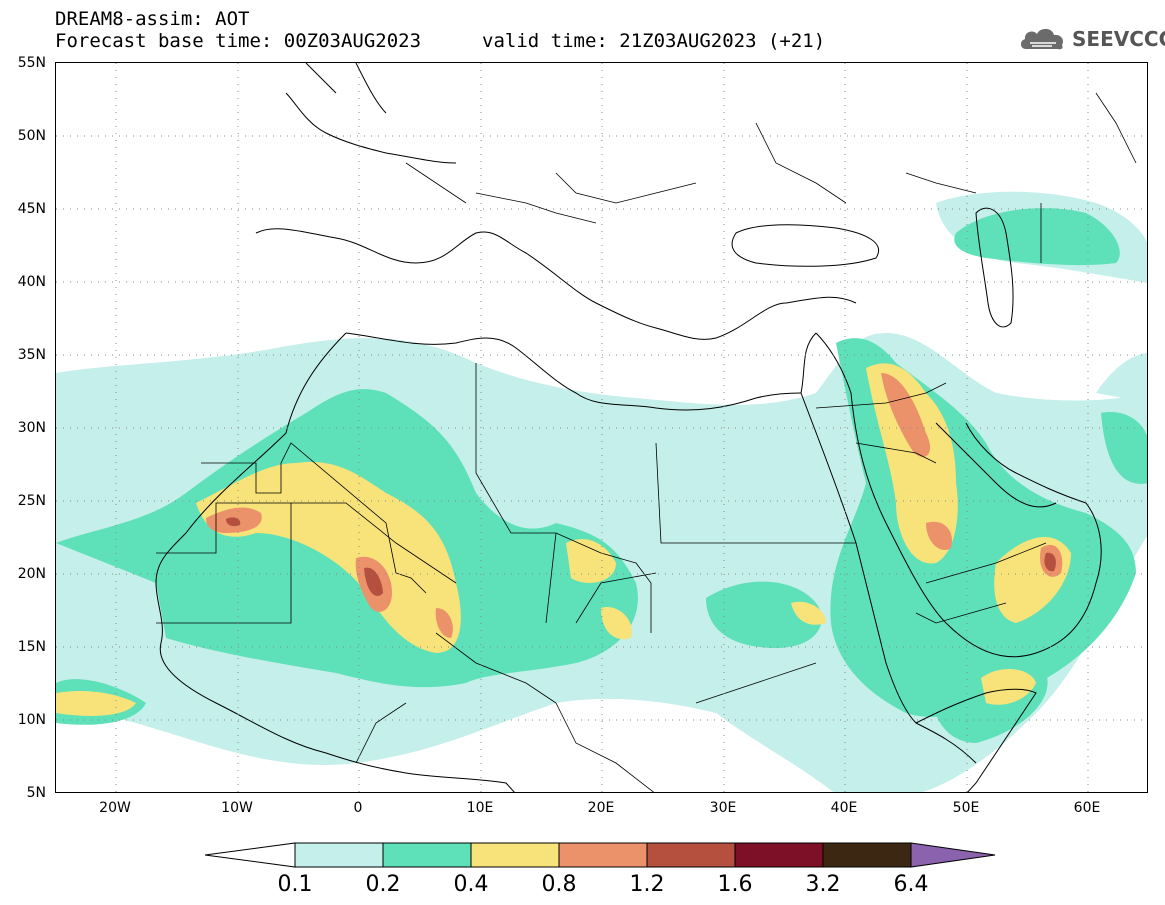 Image resolution: width=1165 pixels, height=905 pixels. What do you see at coordinates (31, 136) in the screenshot?
I see `lat-label: 50N` at bounding box center [31, 136].